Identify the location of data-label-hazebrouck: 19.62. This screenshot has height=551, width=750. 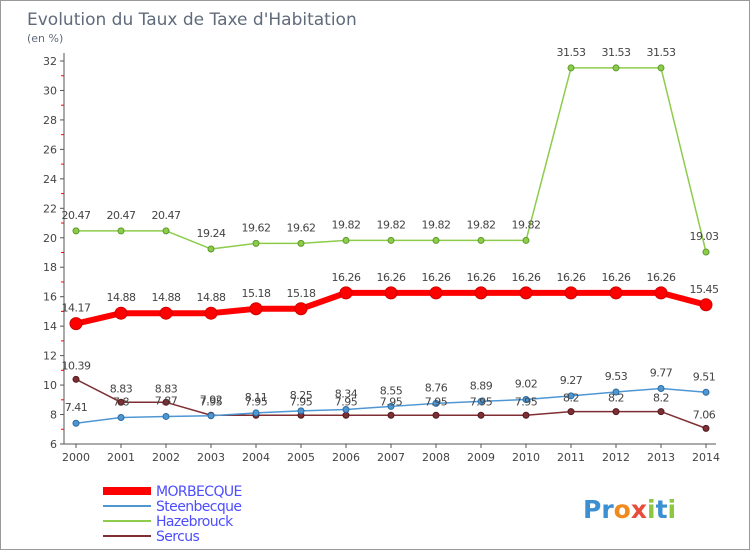
(256, 227).